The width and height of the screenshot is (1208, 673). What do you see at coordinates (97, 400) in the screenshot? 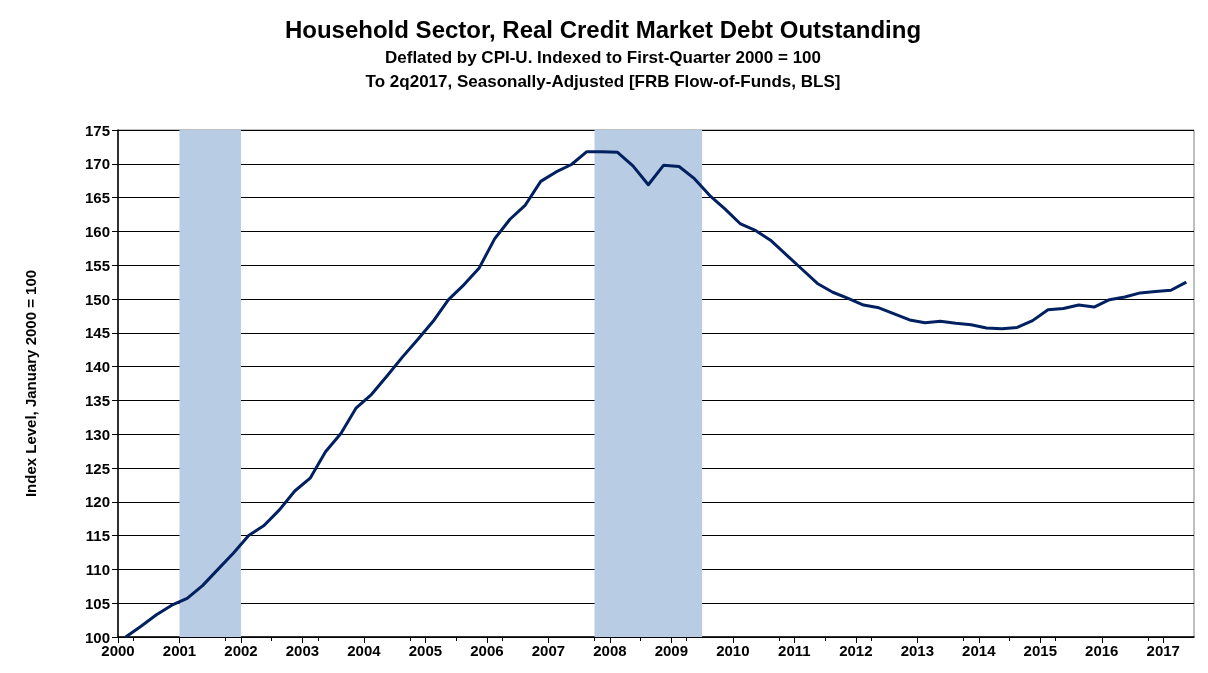
I see `y-tick-label: 135` at bounding box center [97, 400].